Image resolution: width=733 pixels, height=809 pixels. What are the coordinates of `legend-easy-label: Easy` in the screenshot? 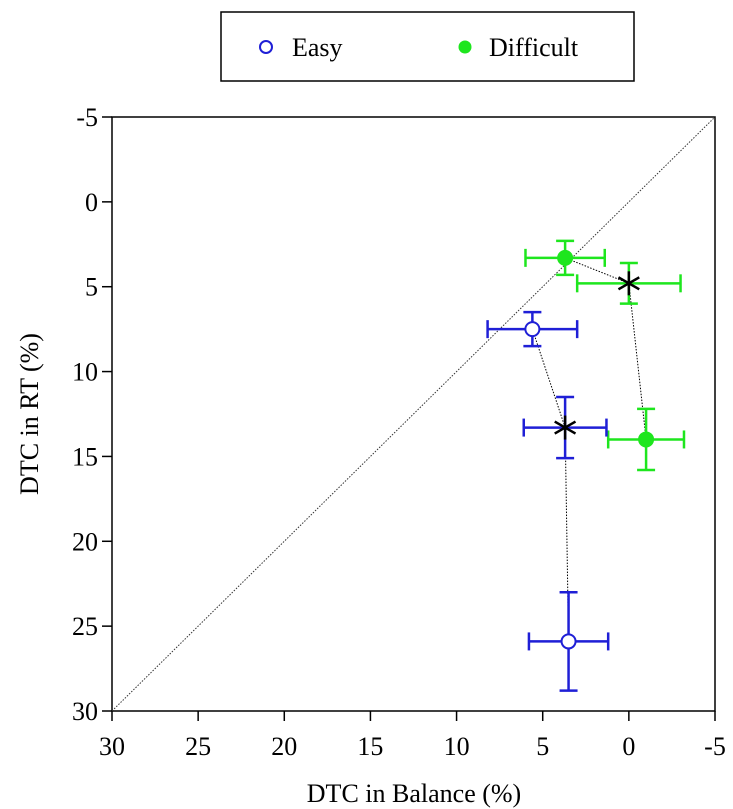 It's located at (317, 47).